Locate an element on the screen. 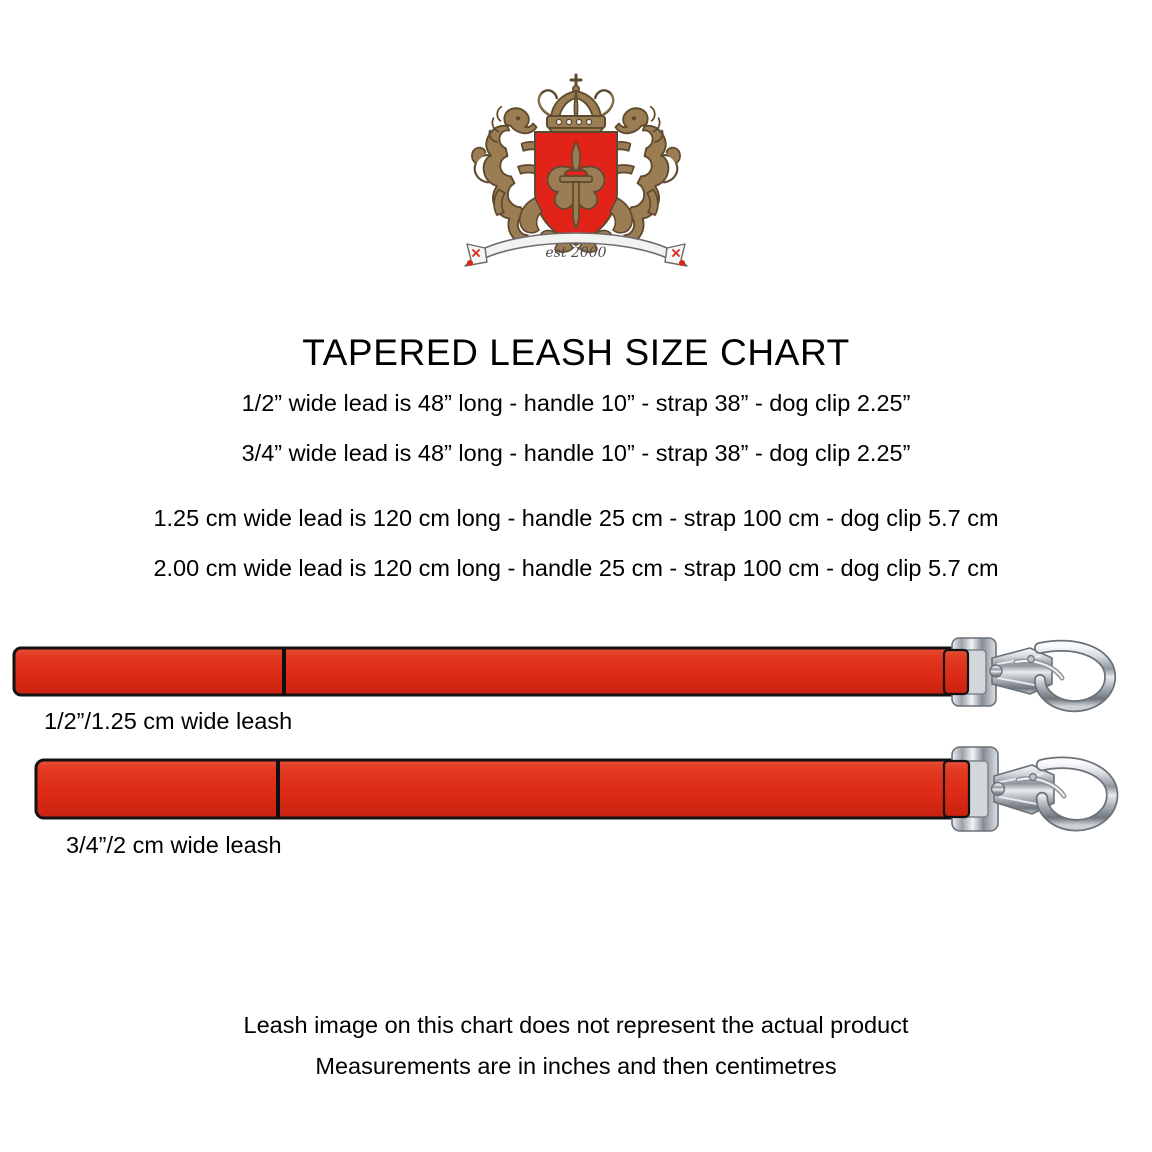 The height and width of the screenshot is (1152, 1152). leash-label-2: 3/4”/2 cm wide leash is located at coordinates (174, 845).